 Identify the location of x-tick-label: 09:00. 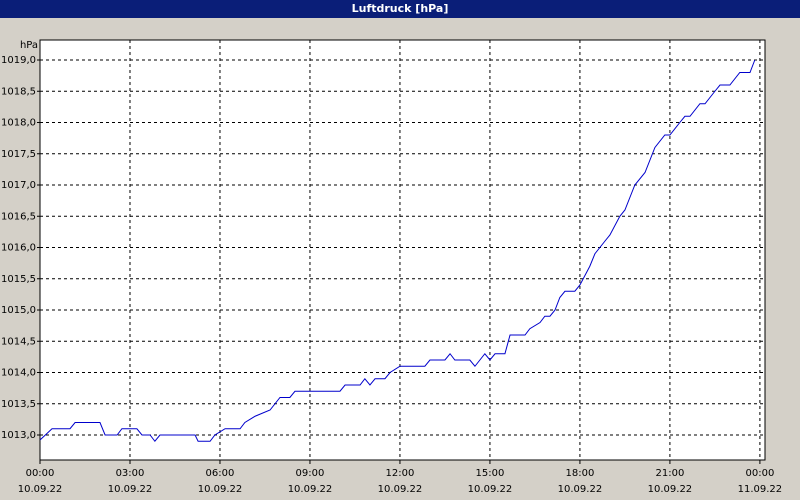
(310, 473).